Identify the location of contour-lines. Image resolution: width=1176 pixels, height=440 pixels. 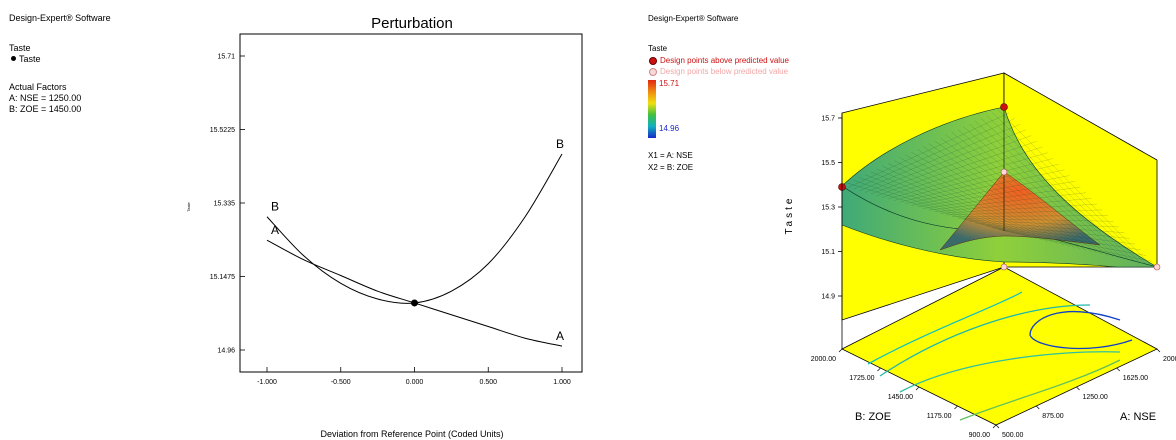
(1000, 356).